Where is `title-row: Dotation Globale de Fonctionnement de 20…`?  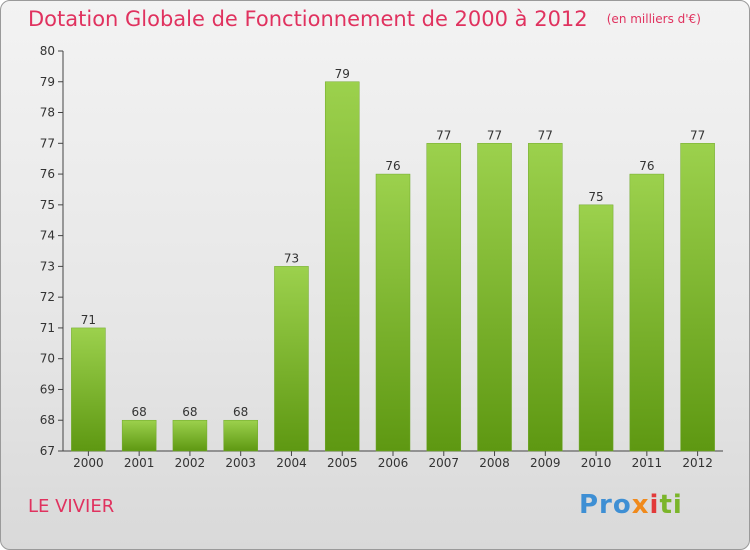 title-row: Dotation Globale de Fonctionnement de 20… is located at coordinates (364, 19).